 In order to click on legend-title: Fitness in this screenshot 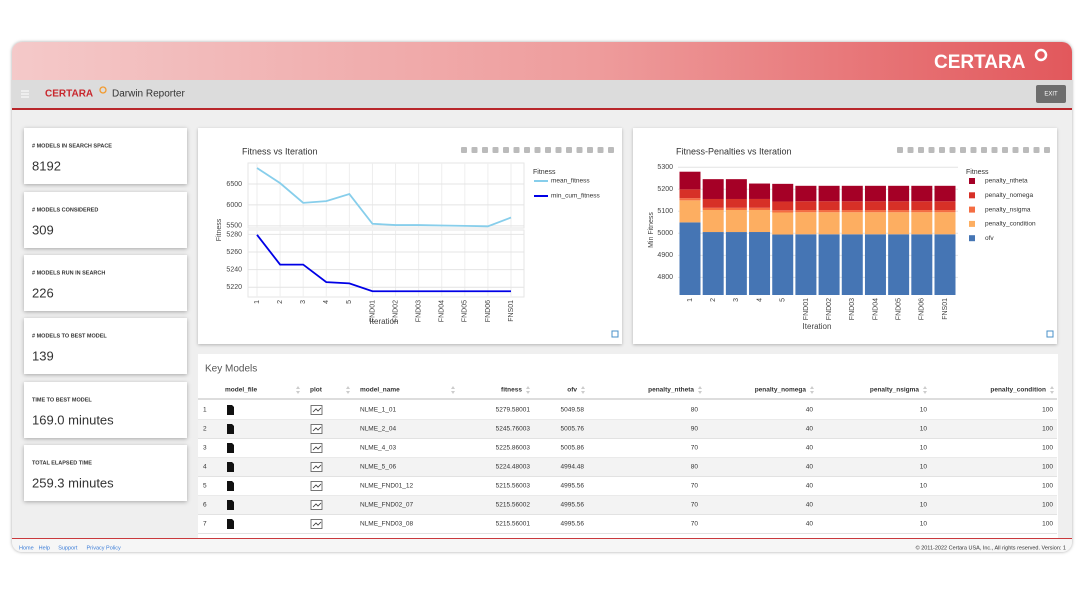, I will do `click(977, 172)`.